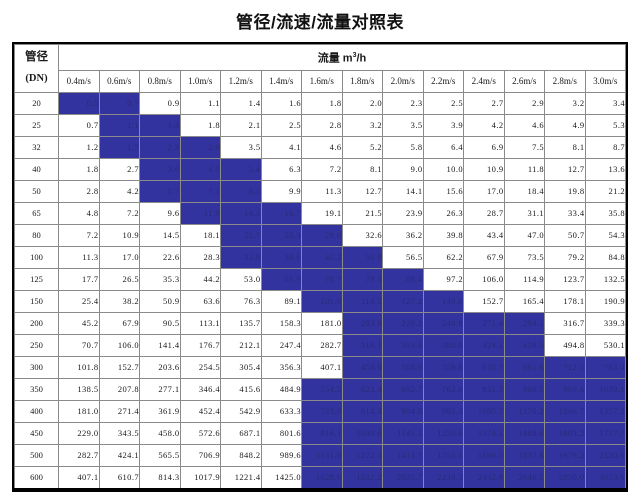  I want to click on flow-value-cell: 0.7, so click(79, 125).